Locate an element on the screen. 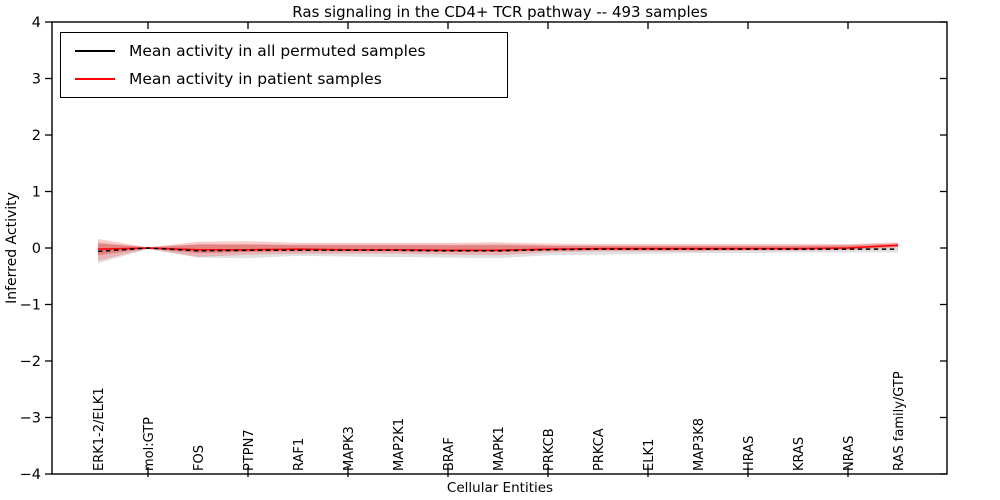 The height and width of the screenshot is (500, 1000). x-category-label: HRAS is located at coordinates (749, 453).